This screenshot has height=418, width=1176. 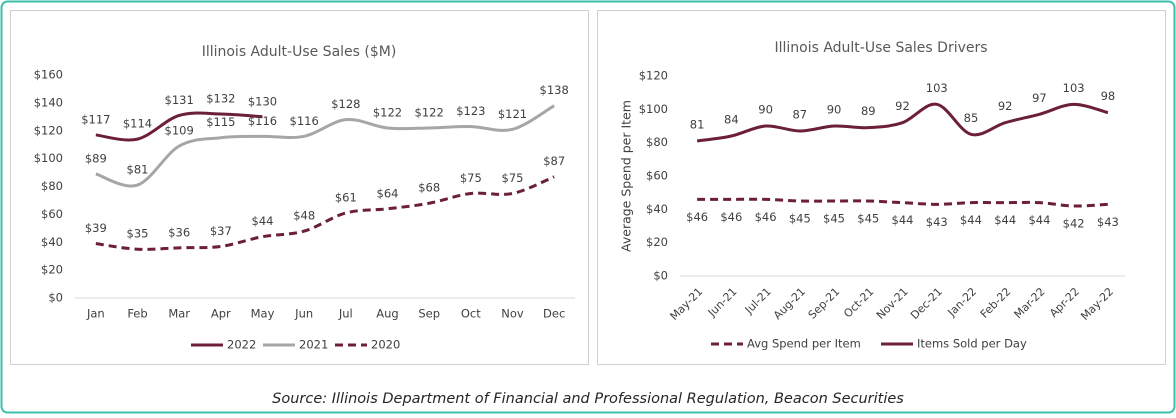 What do you see at coordinates (626, 176) in the screenshot?
I see `y-axis-label: Average Spend per Item` at bounding box center [626, 176].